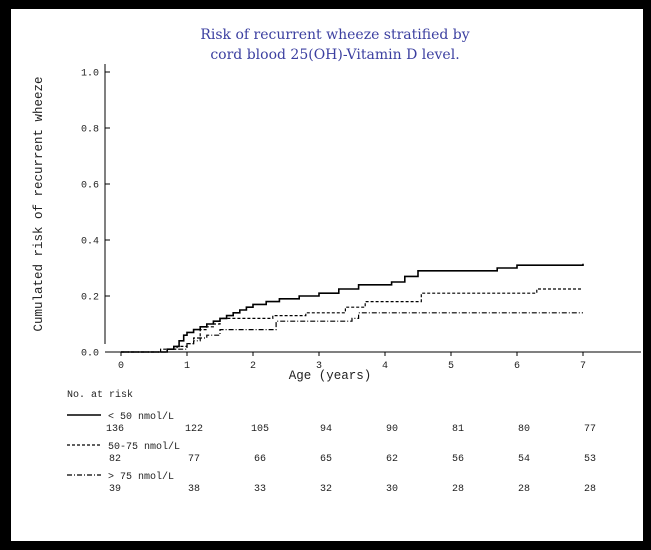 Image resolution: width=651 pixels, height=550 pixels. What do you see at coordinates (260, 459) in the screenshot?
I see `risk-count: 66` at bounding box center [260, 459].